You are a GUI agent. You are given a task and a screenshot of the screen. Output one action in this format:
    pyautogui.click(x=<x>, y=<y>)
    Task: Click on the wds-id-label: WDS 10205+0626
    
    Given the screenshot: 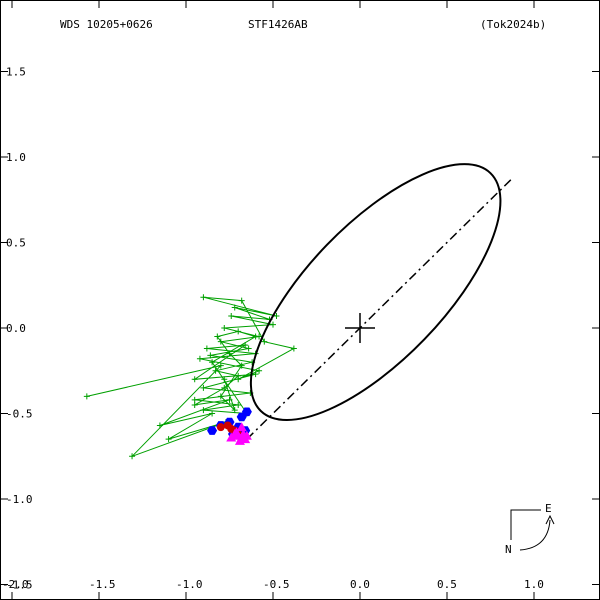 What is the action you would take?
    pyautogui.click(x=106, y=24)
    